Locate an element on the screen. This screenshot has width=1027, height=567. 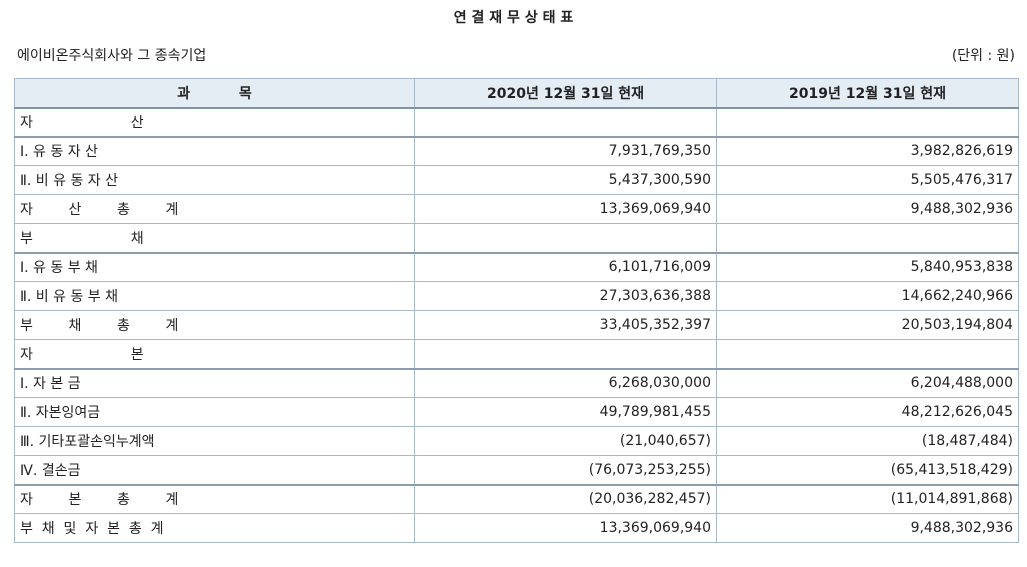
row-current-value: 49,789,981,455 is located at coordinates (565, 412).